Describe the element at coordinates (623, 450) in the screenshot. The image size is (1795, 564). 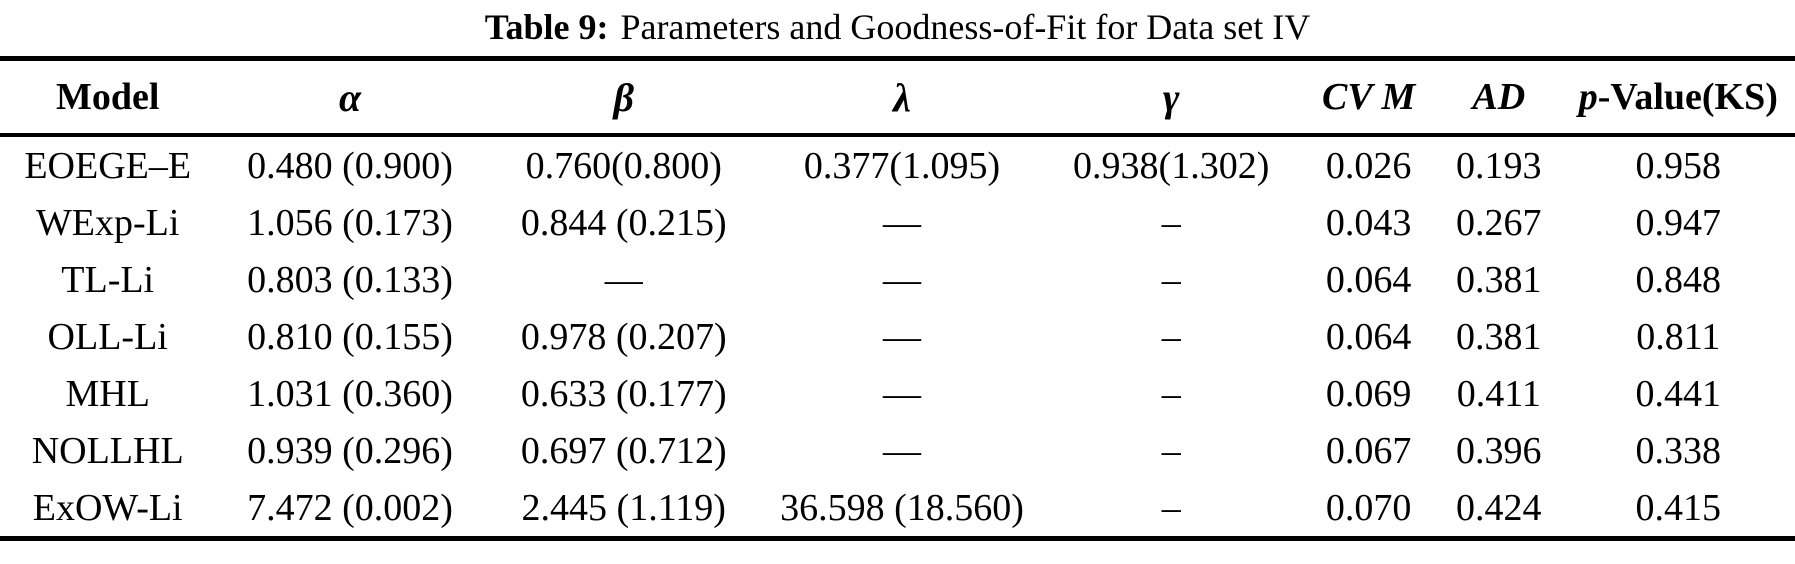
I see `cell-beta: 0.697 (0.712)` at that location.